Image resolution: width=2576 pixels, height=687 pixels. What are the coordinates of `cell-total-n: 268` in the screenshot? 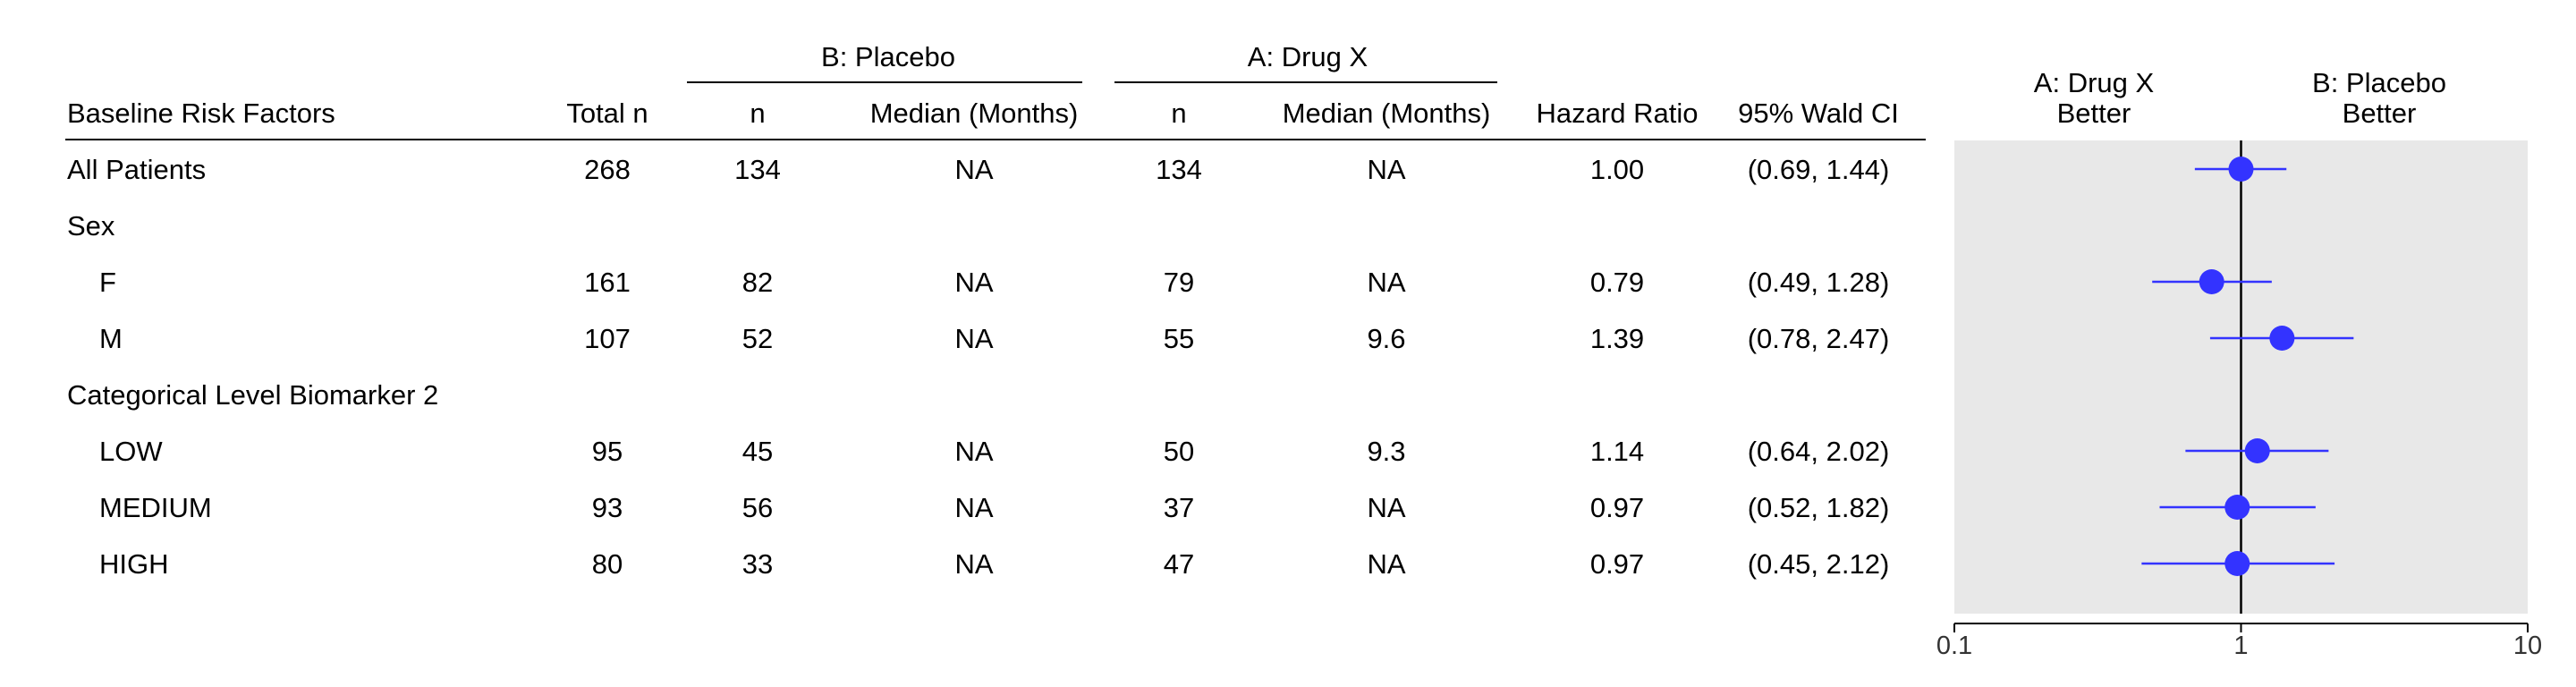 It's located at (607, 169).